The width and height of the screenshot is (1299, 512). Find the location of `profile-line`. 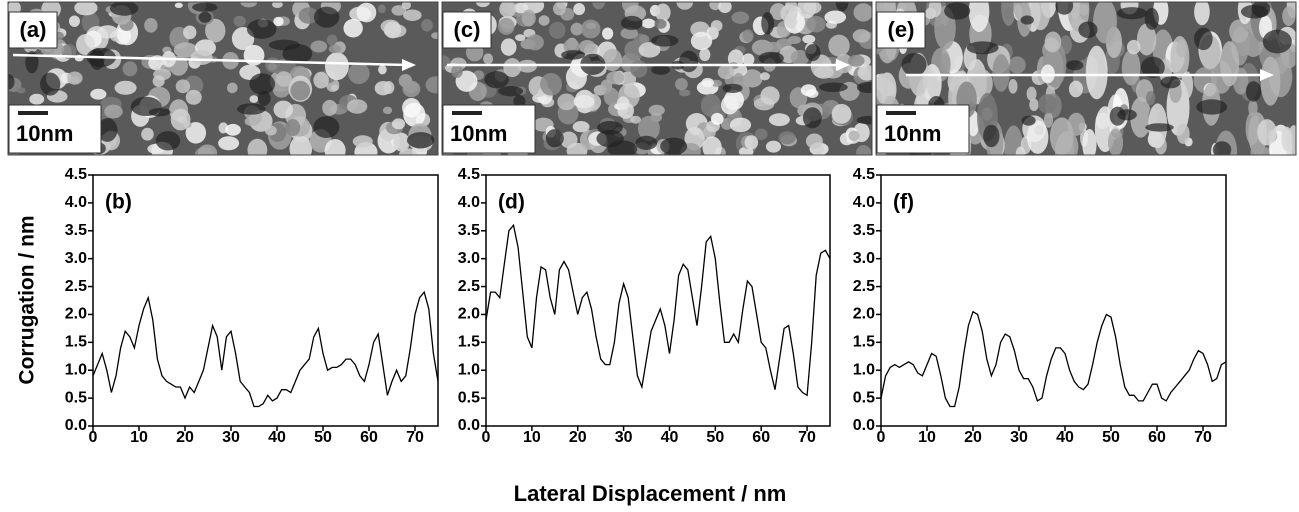

profile-line is located at coordinates (265, 349).